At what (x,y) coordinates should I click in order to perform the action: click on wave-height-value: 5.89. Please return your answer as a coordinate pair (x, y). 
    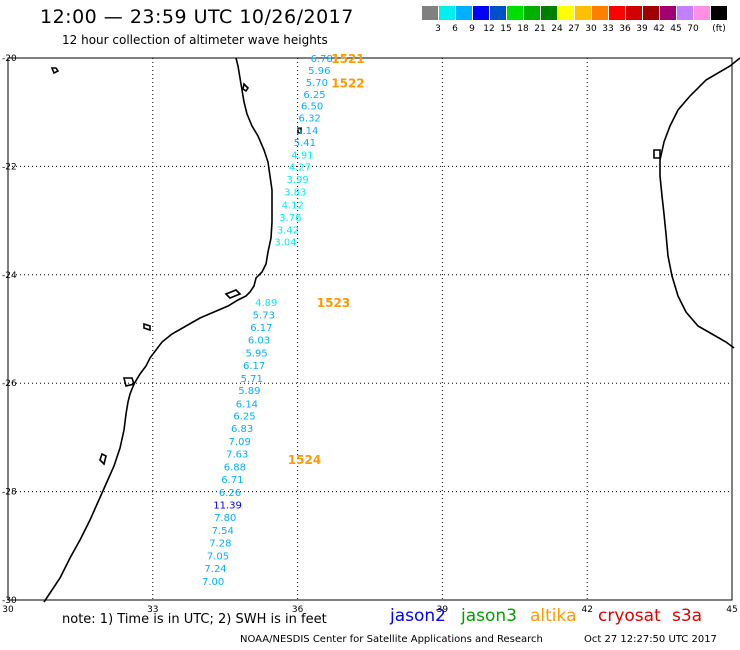
    Looking at the image, I should click on (249, 391).